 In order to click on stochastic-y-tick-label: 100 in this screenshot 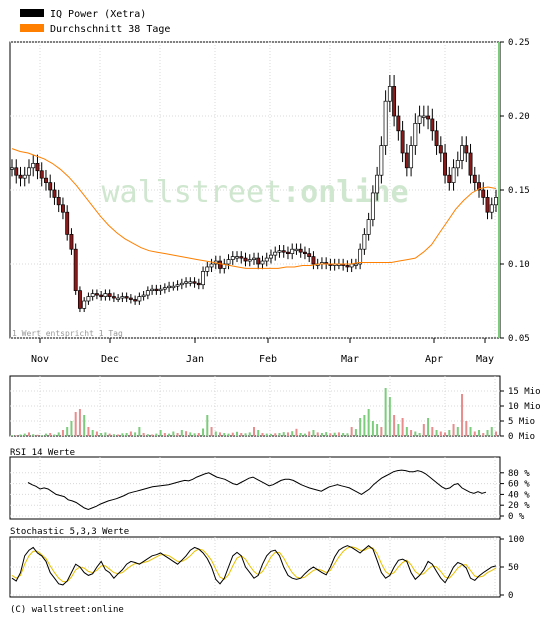, I will do `click(516, 540)`.